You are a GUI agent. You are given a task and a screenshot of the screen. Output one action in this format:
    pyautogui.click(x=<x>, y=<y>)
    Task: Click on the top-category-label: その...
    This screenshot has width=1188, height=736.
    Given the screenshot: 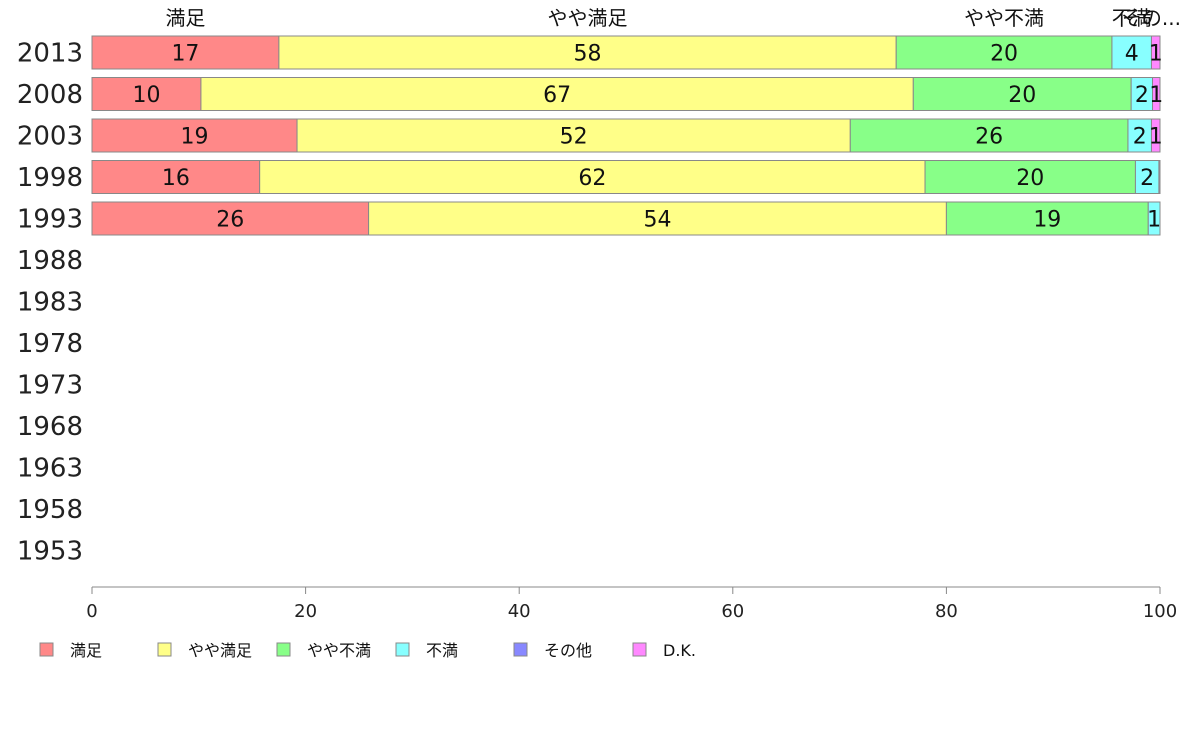 What is the action you would take?
    pyautogui.click(x=1151, y=18)
    